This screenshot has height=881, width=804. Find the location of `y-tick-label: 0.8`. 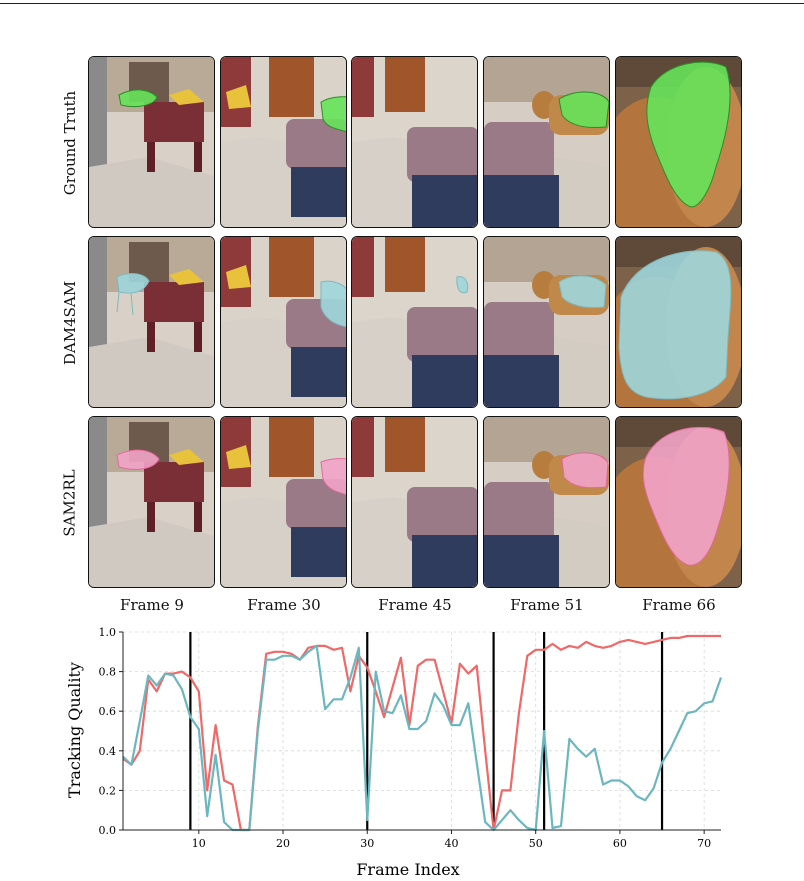

y-tick-label: 0.8 is located at coordinates (108, 672).